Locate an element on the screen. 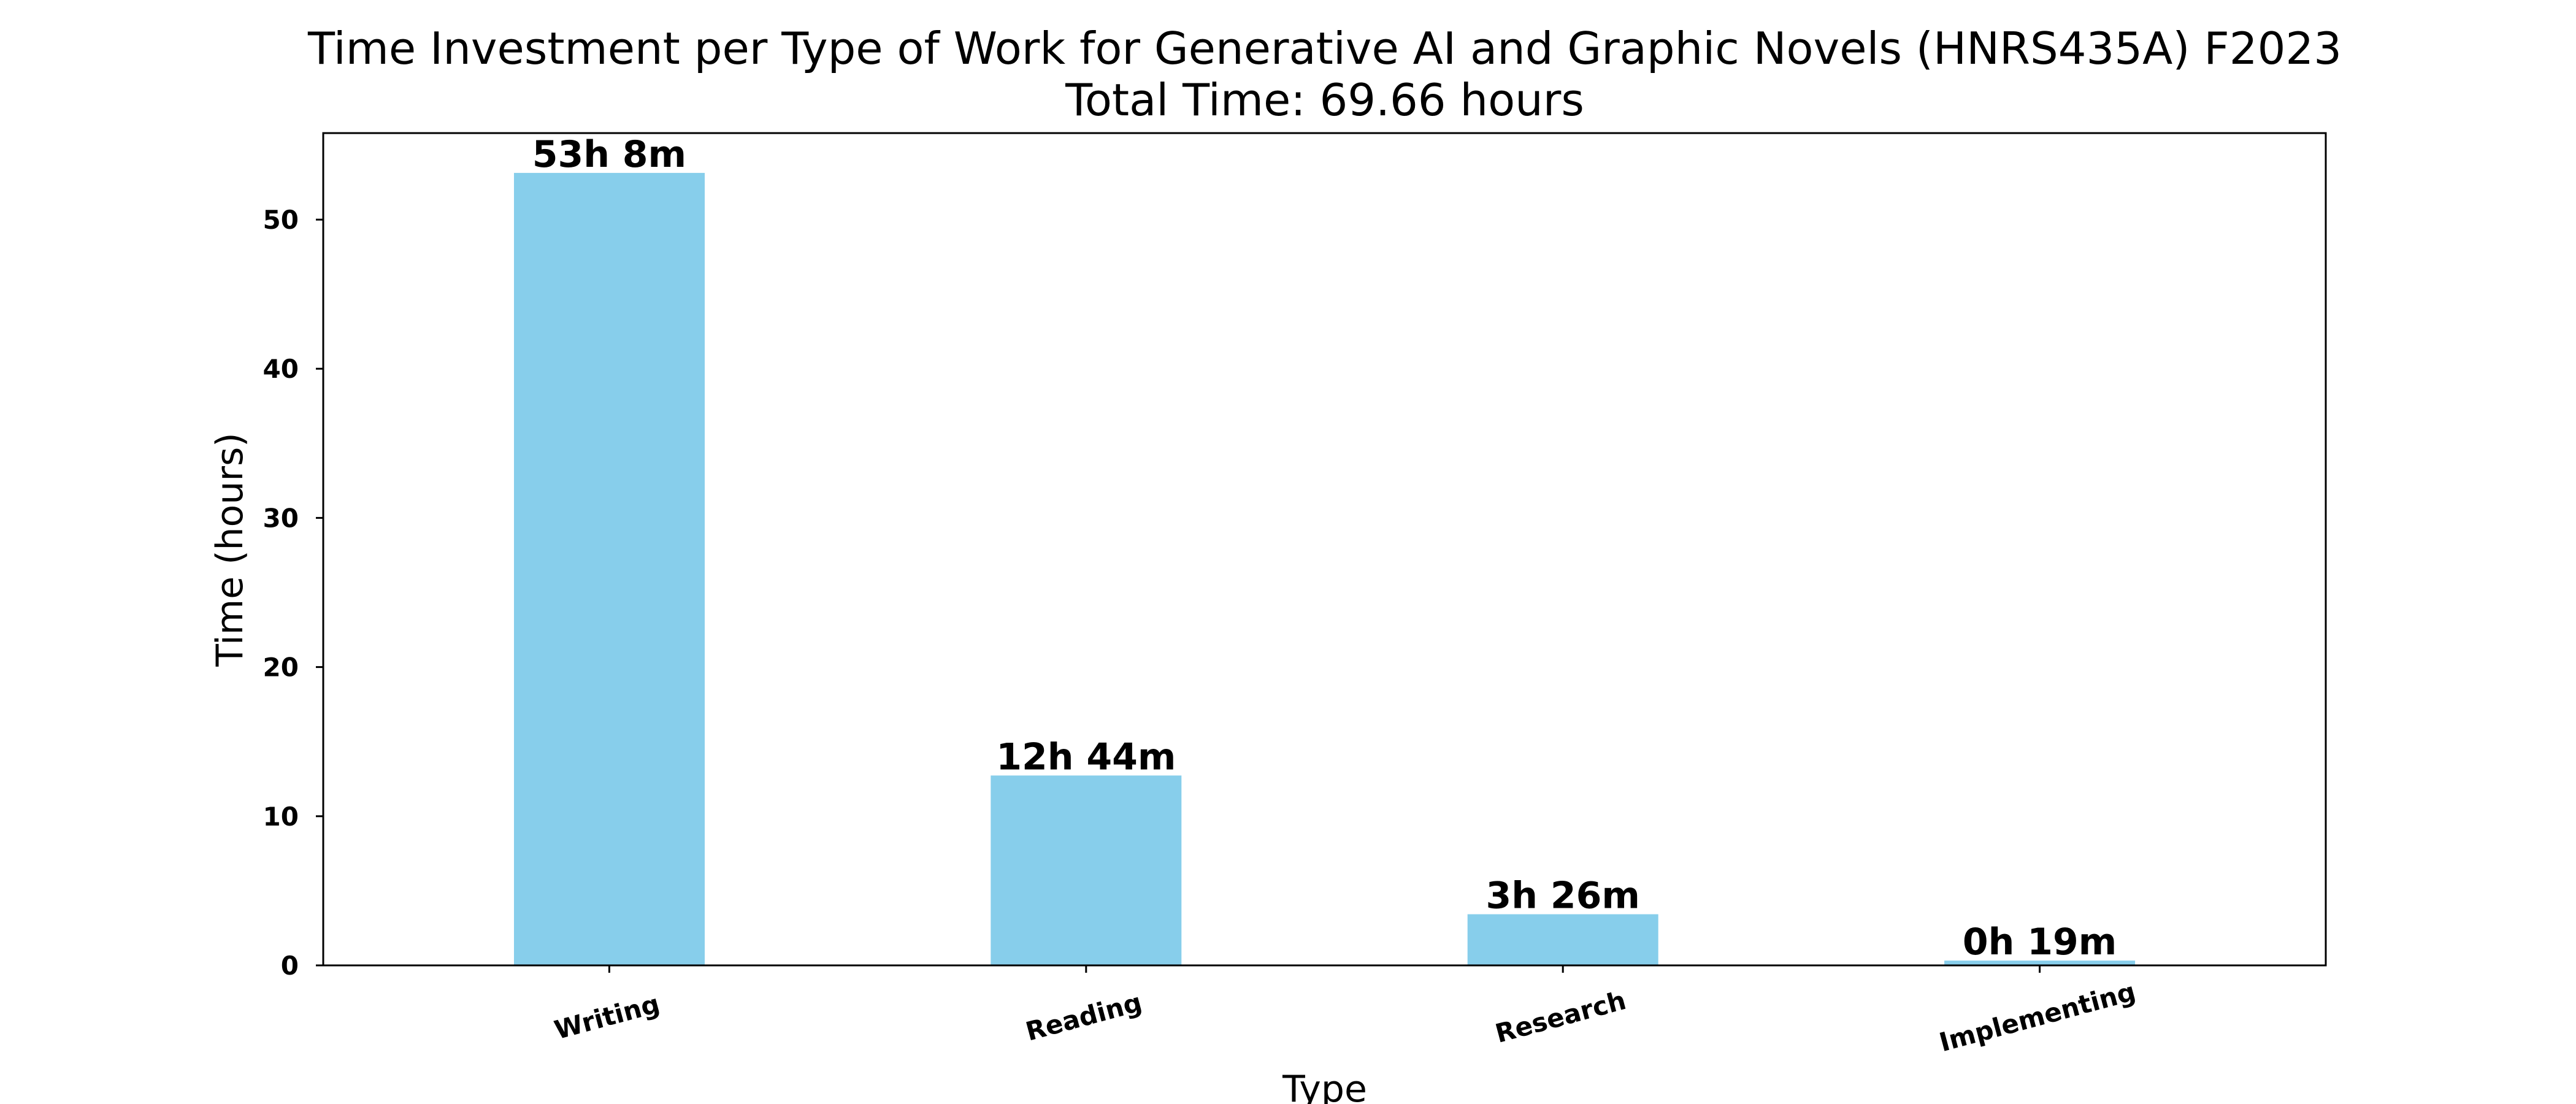  bar-writing is located at coordinates (609, 568).